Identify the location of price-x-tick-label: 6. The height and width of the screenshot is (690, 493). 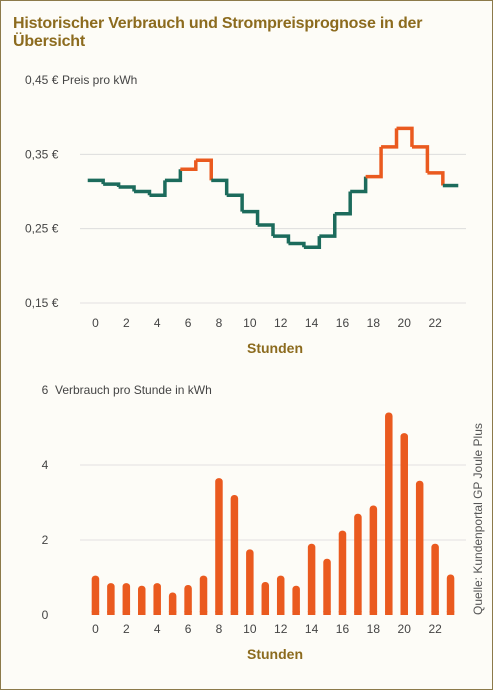
(188, 323).